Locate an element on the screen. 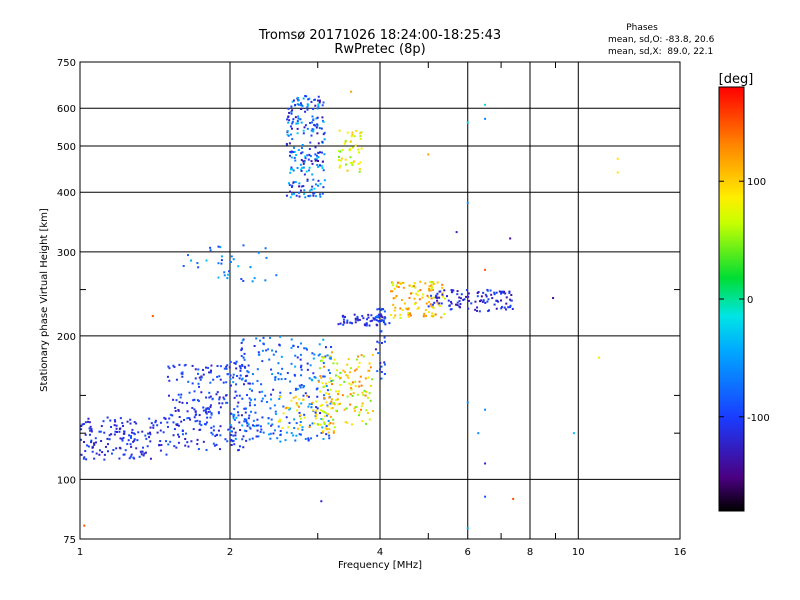 Image resolution: width=800 pixels, height=600 pixels. colorbar-tick-label: -100 is located at coordinates (758, 418).